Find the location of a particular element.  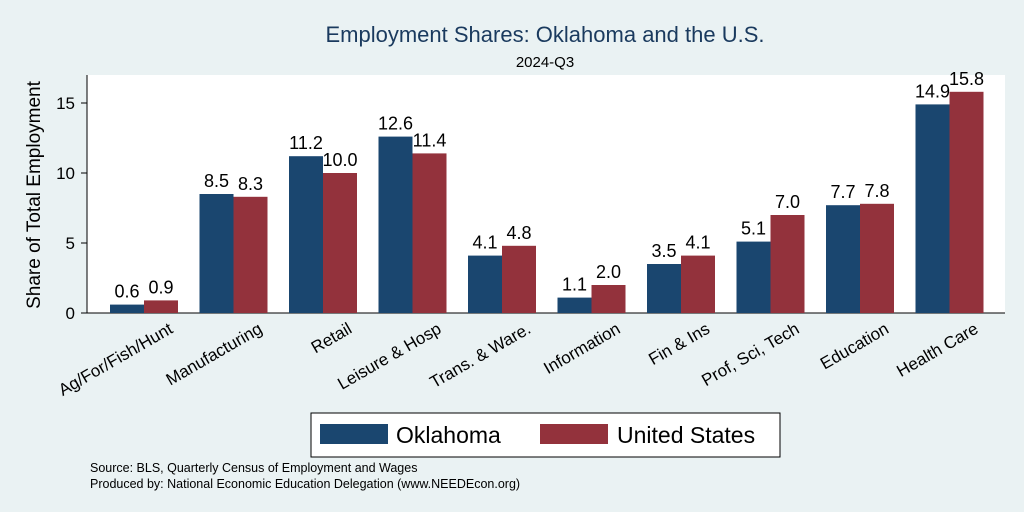

data-label-united-states-manufacturing: 8.3 is located at coordinates (250, 184).